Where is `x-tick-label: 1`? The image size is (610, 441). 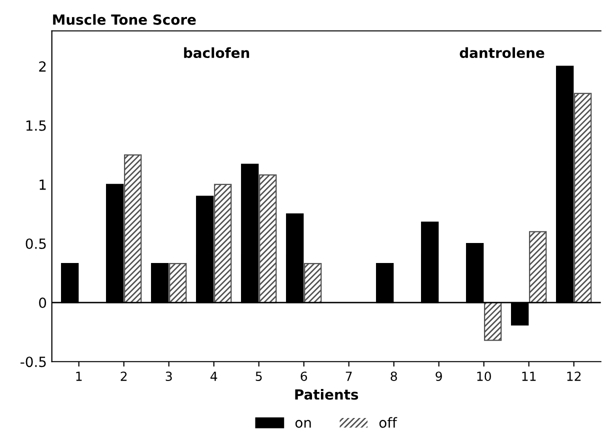
x-tick-label: 1 is located at coordinates (79, 376).